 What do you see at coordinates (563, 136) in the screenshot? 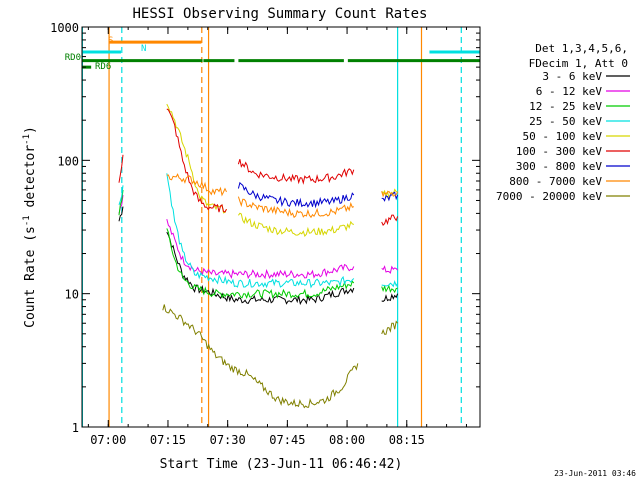
I see `legend-label: 50 - 100 keV` at bounding box center [563, 136].